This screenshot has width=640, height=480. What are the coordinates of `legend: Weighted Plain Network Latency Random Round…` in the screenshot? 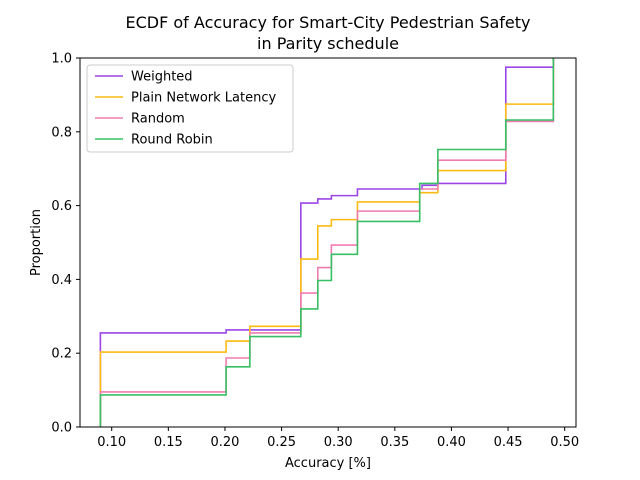 It's located at (190, 108).